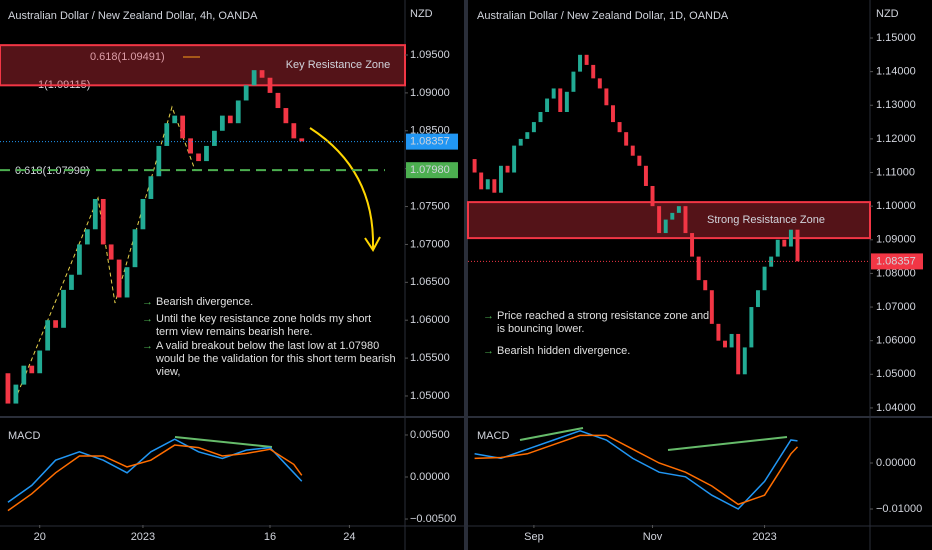  What do you see at coordinates (430, 358) in the screenshot?
I see `y-tick-label: 1.05500` at bounding box center [430, 358].